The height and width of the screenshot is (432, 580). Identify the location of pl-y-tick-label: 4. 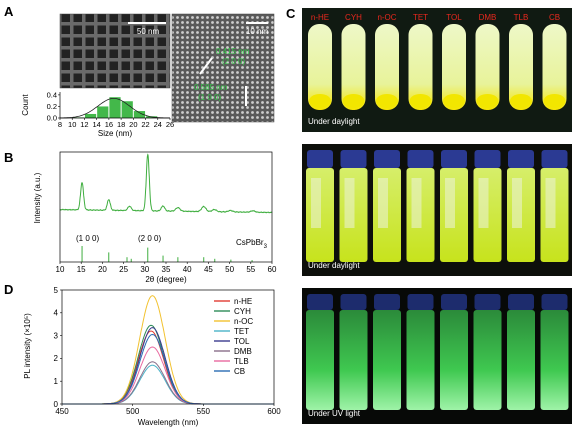
(56, 313).